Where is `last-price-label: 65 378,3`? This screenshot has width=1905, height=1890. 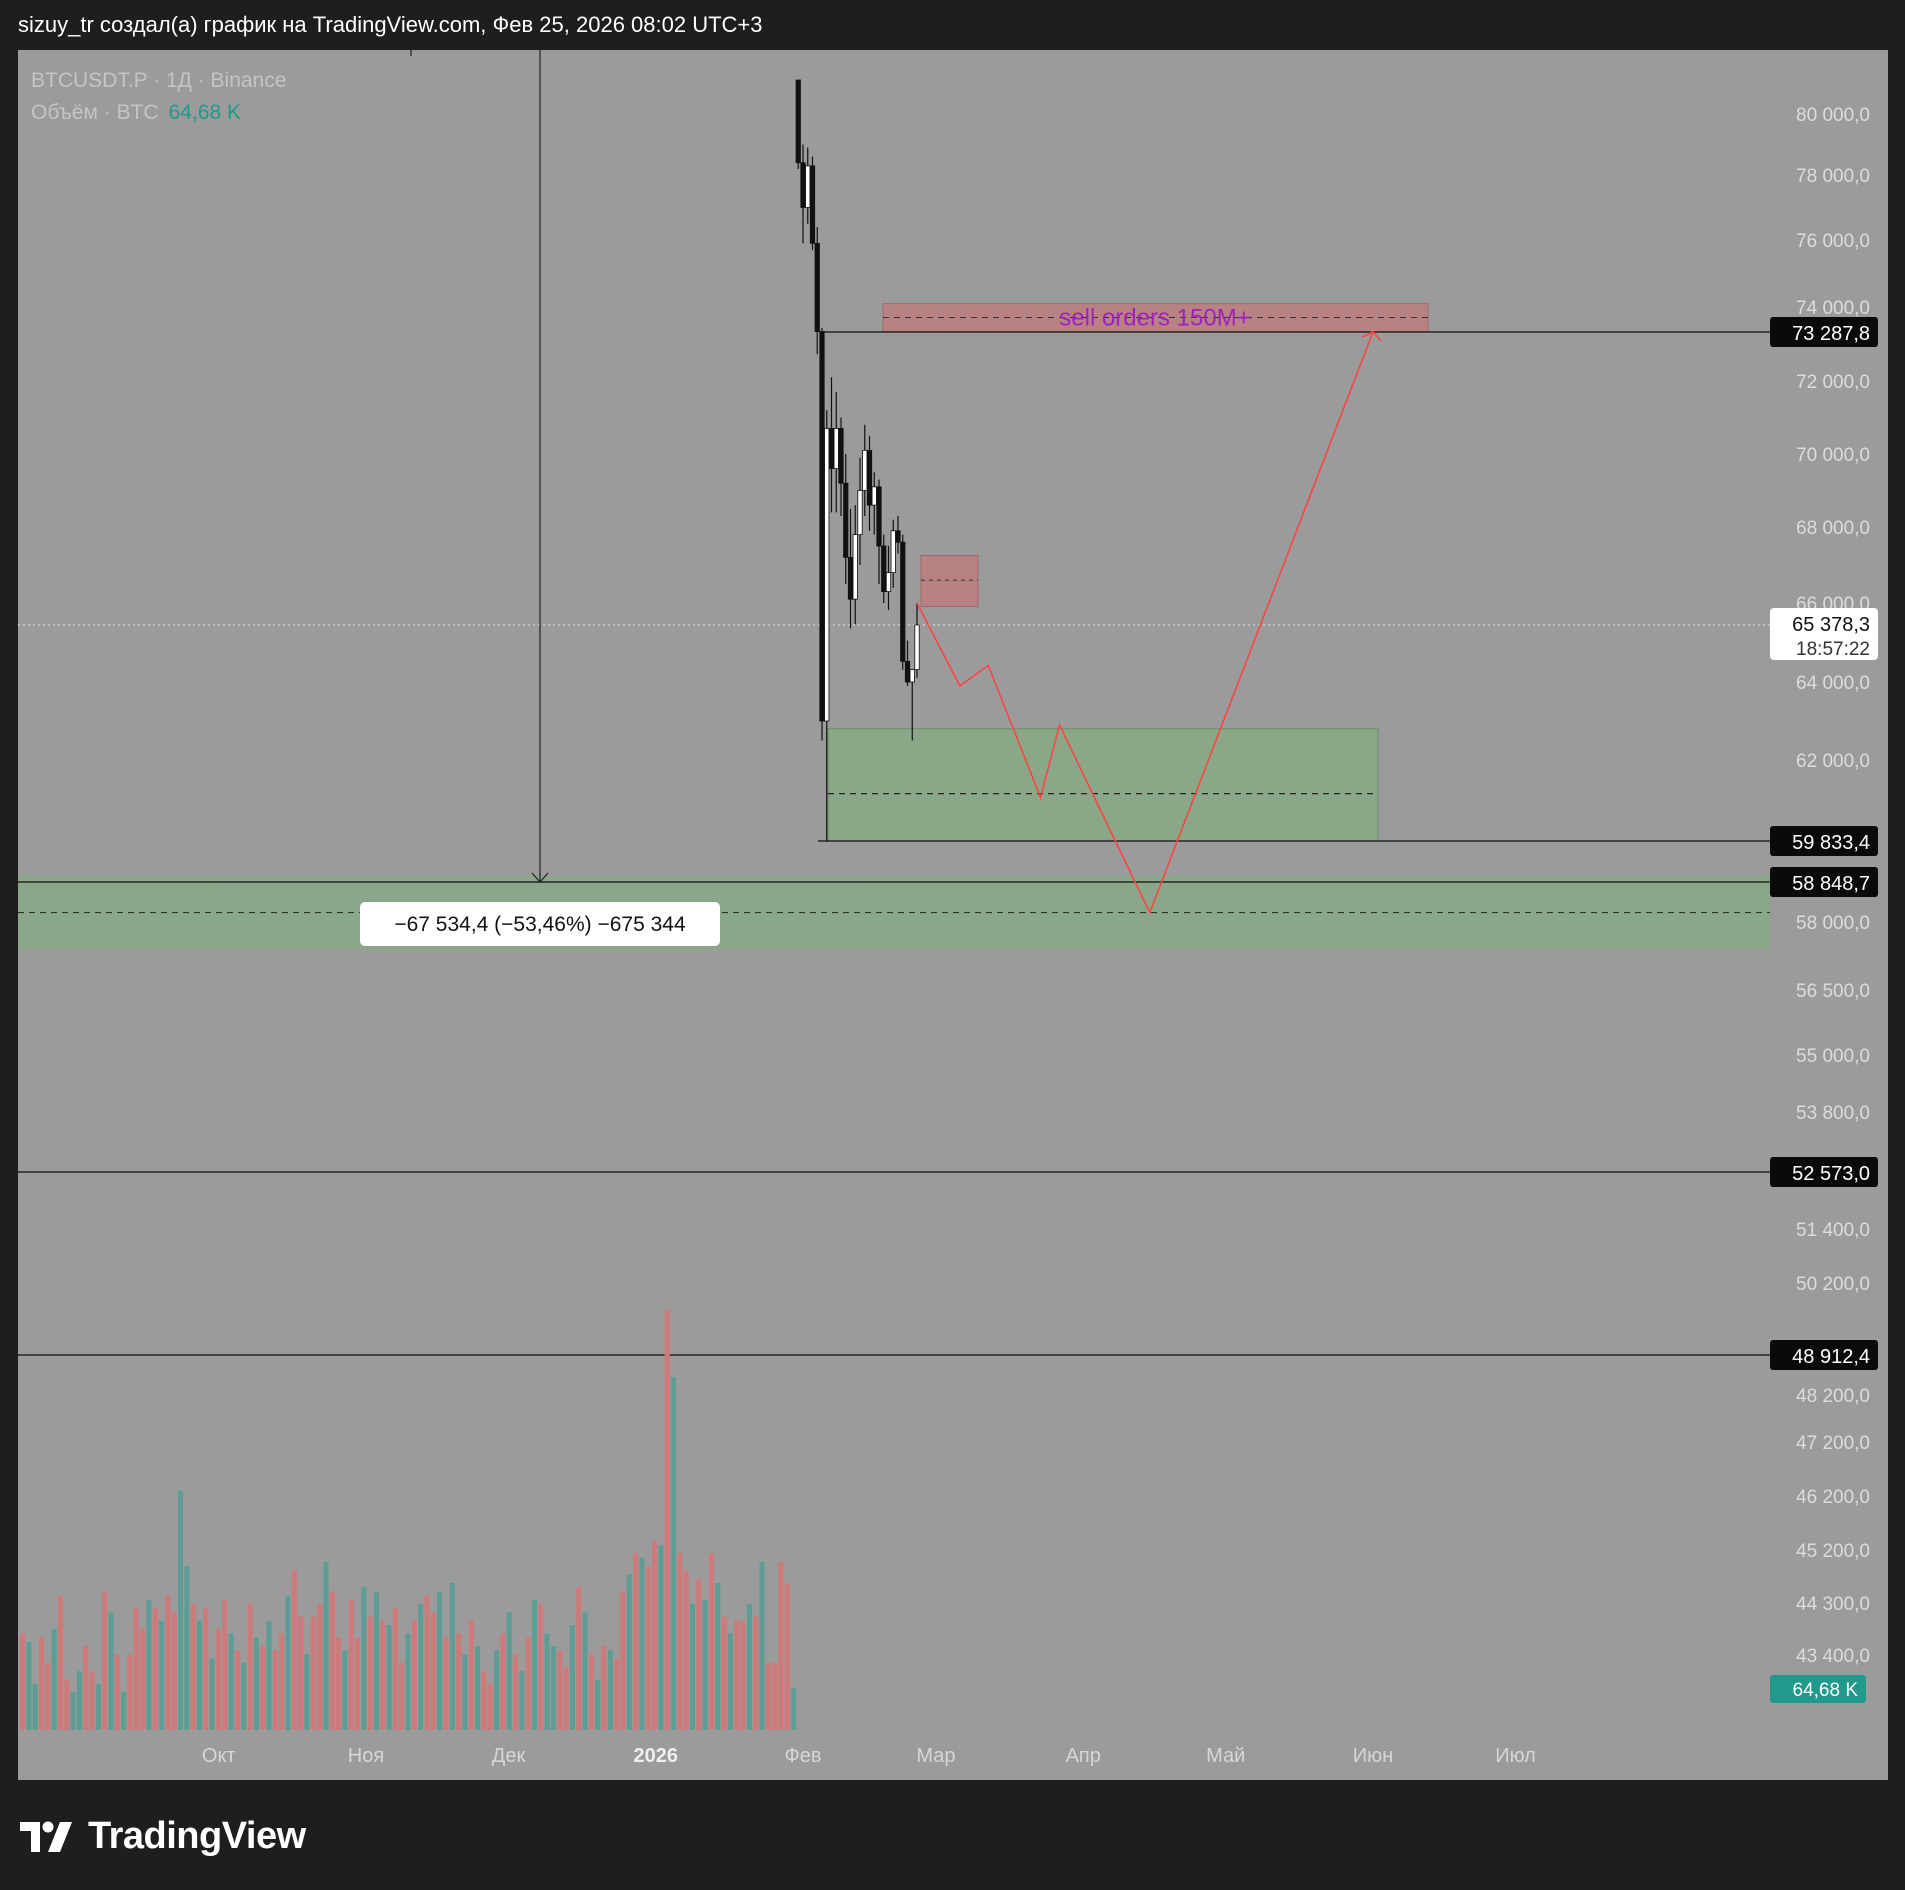 last-price-label: 65 378,3 is located at coordinates (1831, 625).